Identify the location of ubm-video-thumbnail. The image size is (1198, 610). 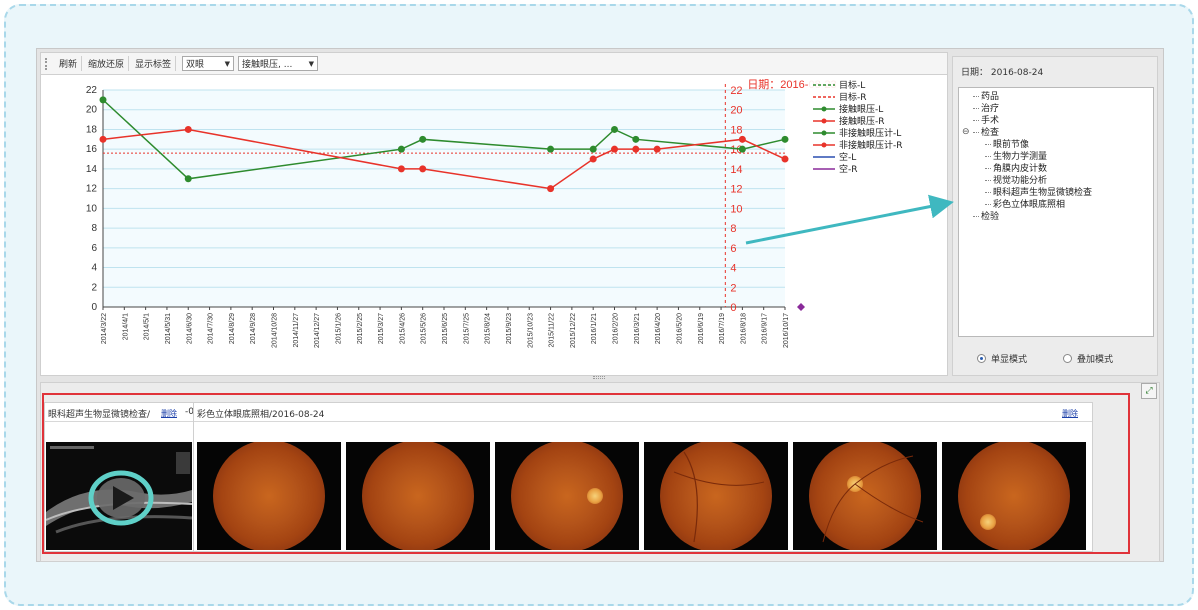
(119, 496).